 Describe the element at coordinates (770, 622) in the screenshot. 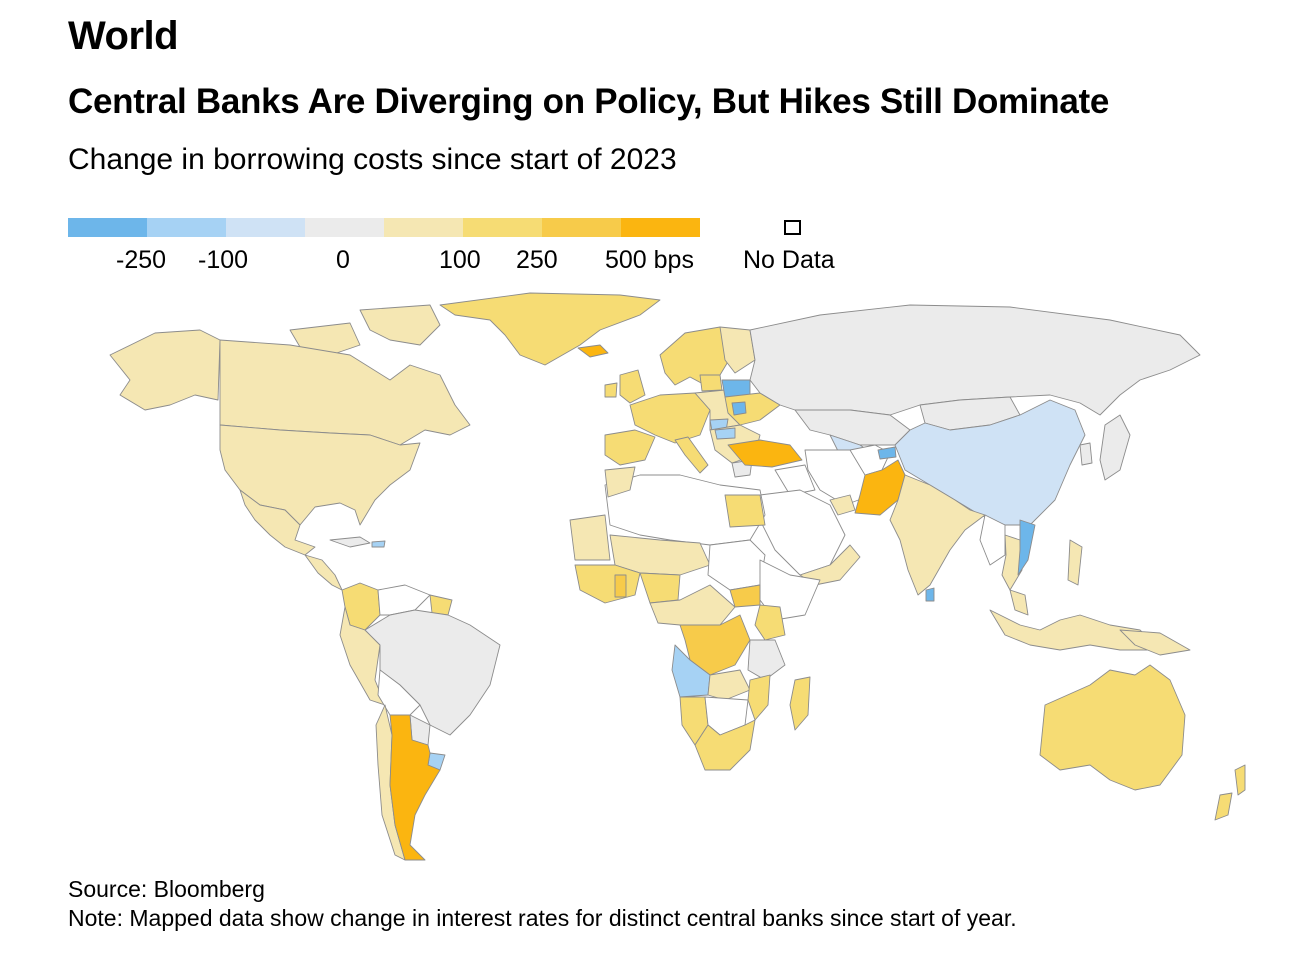

I see `region-kenya` at that location.